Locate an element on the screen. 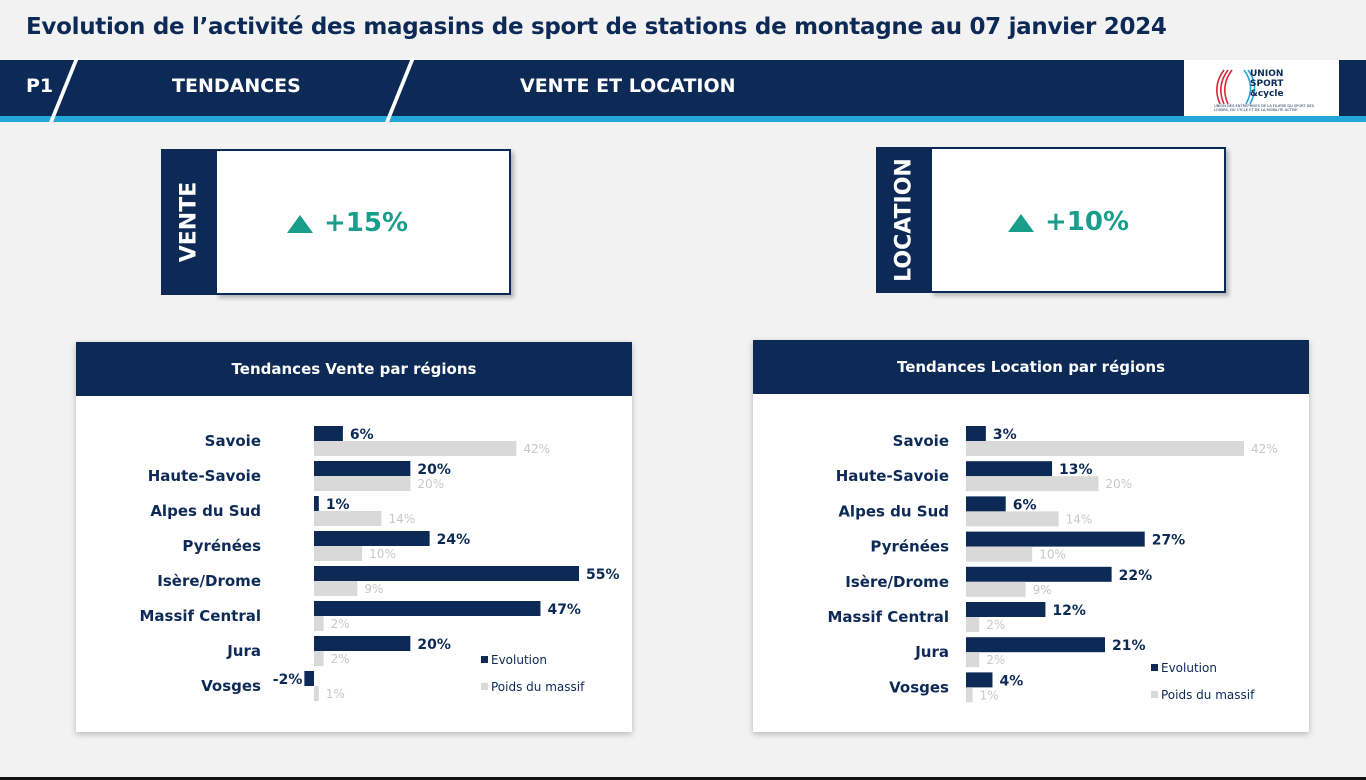 The height and width of the screenshot is (780, 1366). evolution-data-label: 20% is located at coordinates (434, 645).